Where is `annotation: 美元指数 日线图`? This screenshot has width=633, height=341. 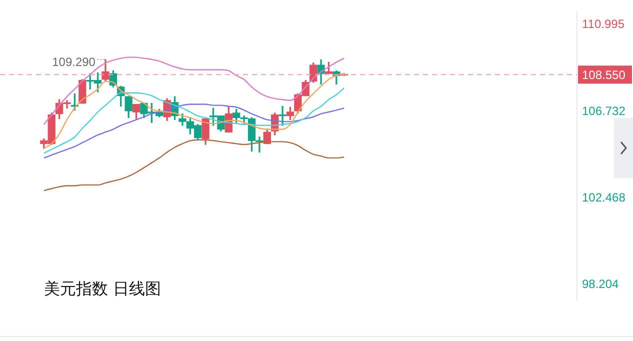 annotation: 美元指数 日线图 is located at coordinates (103, 289).